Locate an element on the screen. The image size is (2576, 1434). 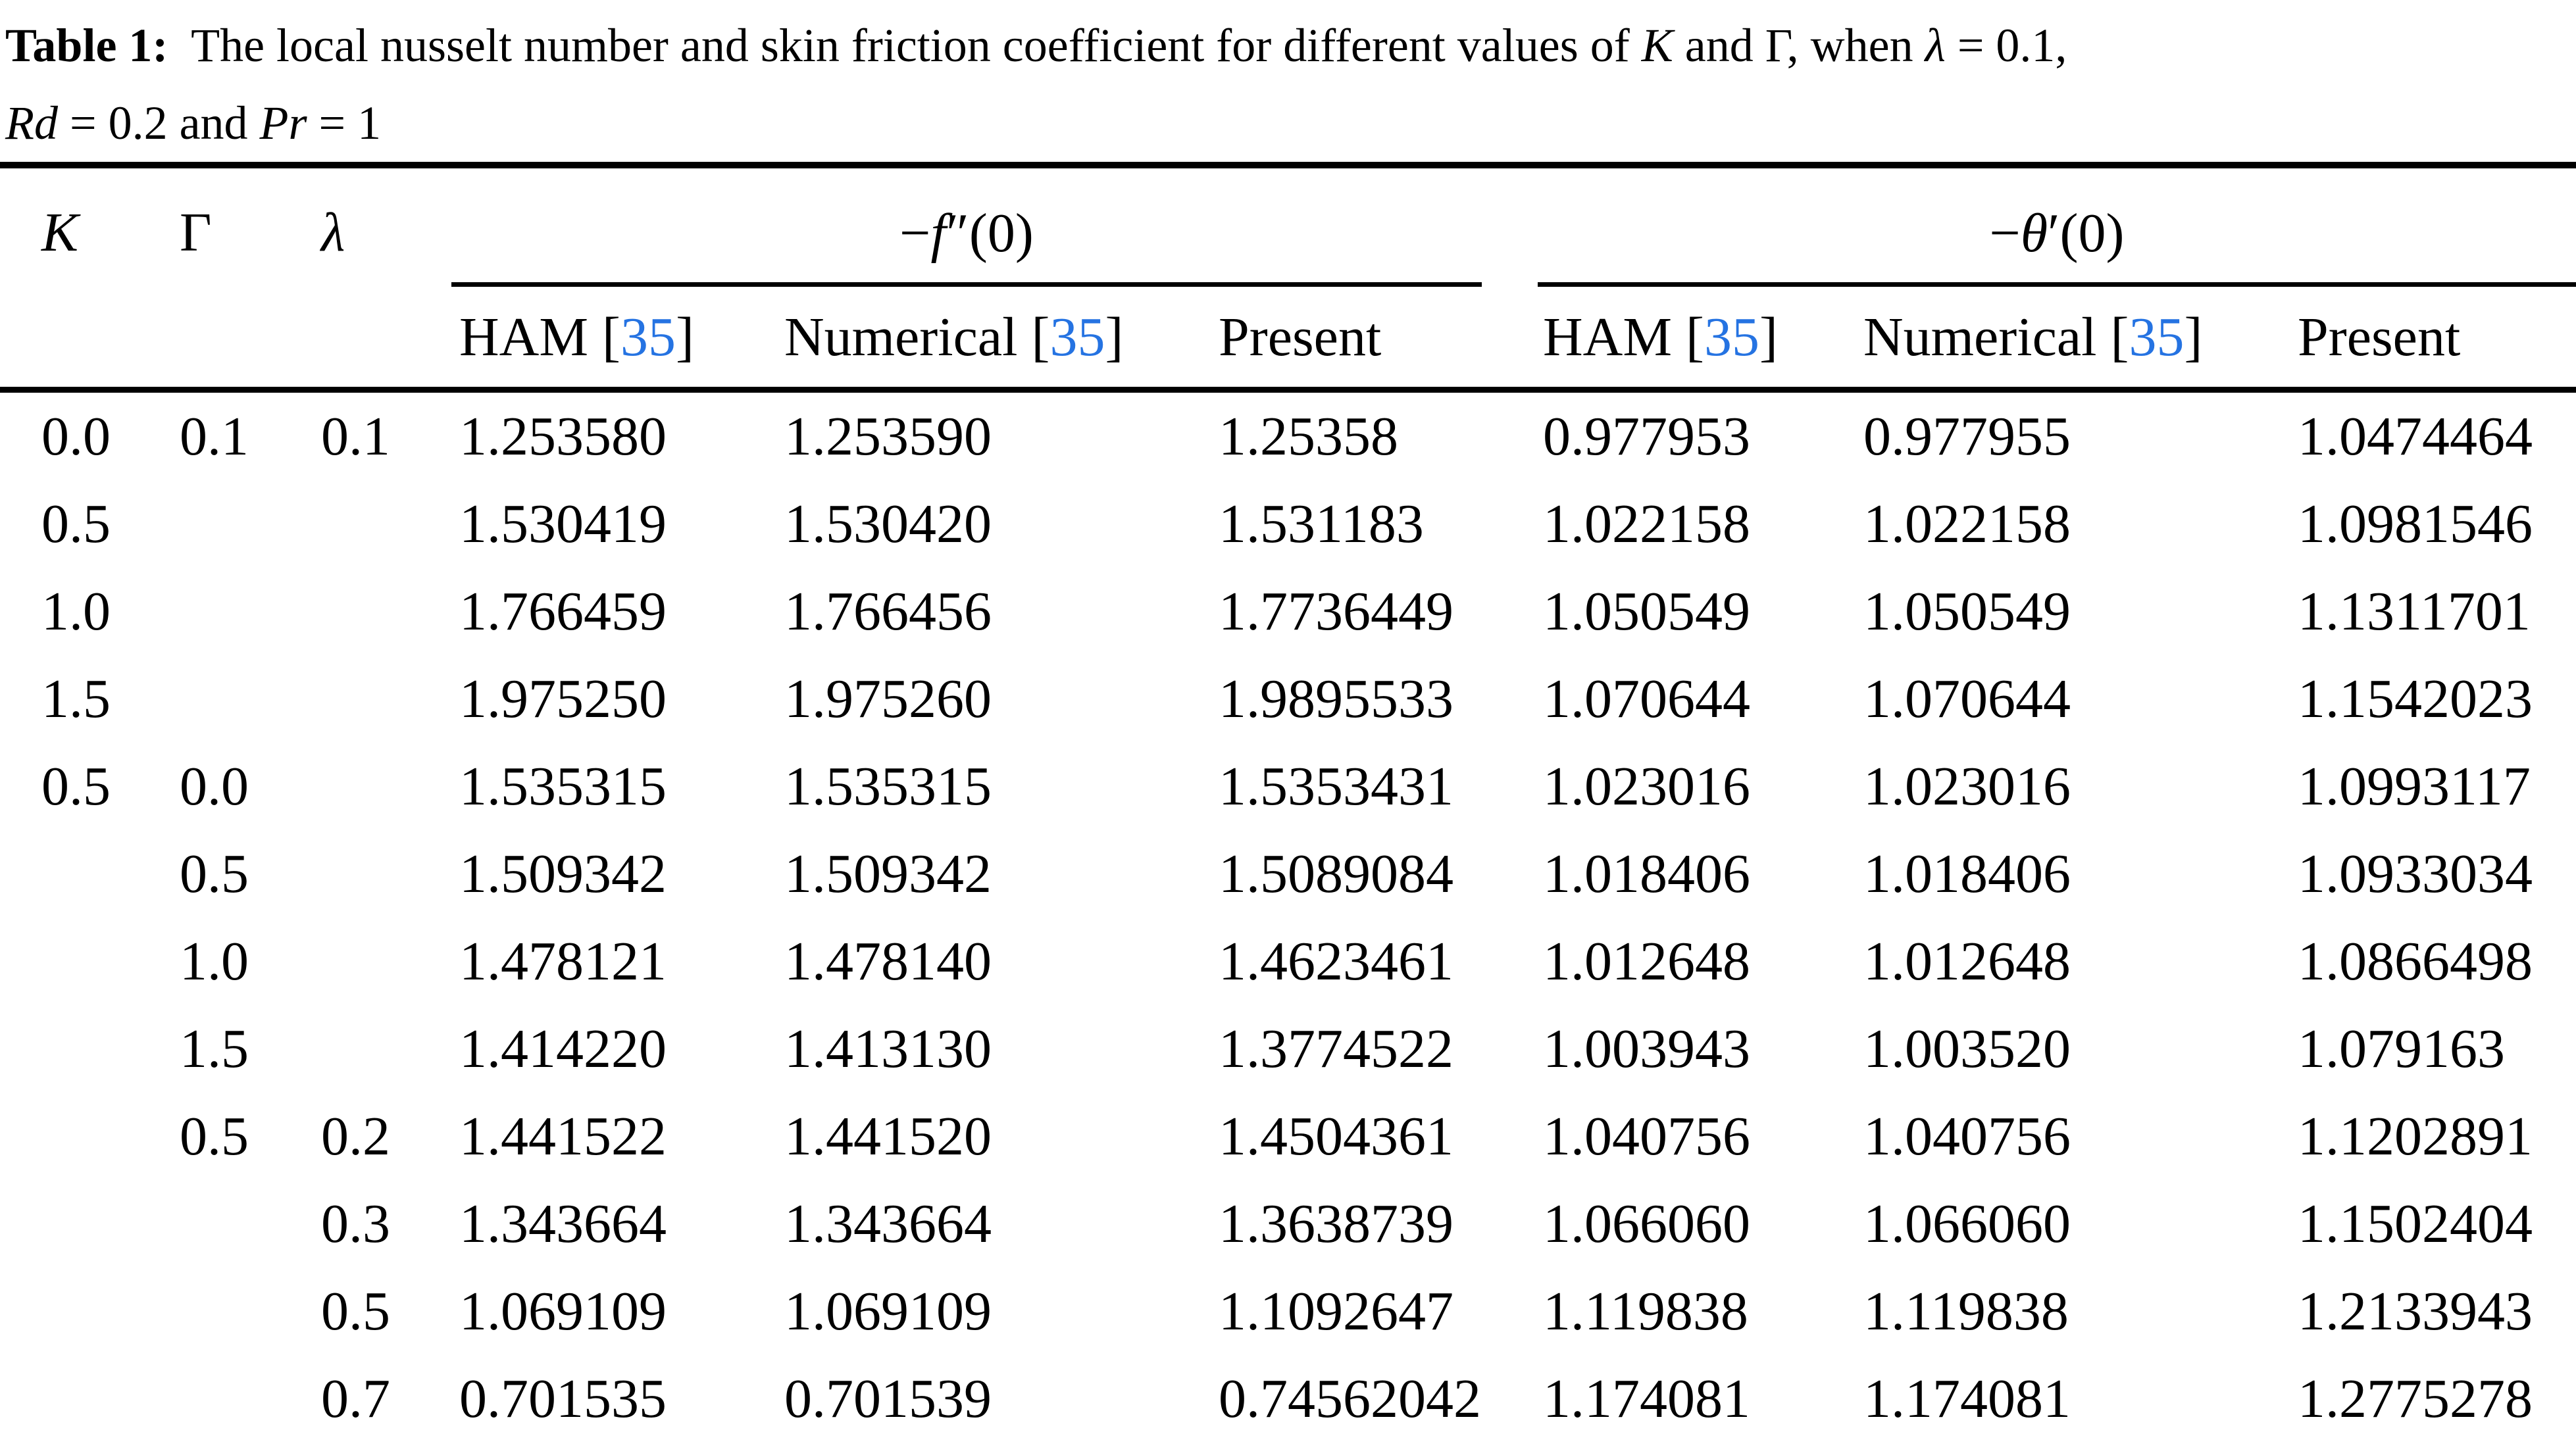
table-cell: 0.1 is located at coordinates (355, 436).